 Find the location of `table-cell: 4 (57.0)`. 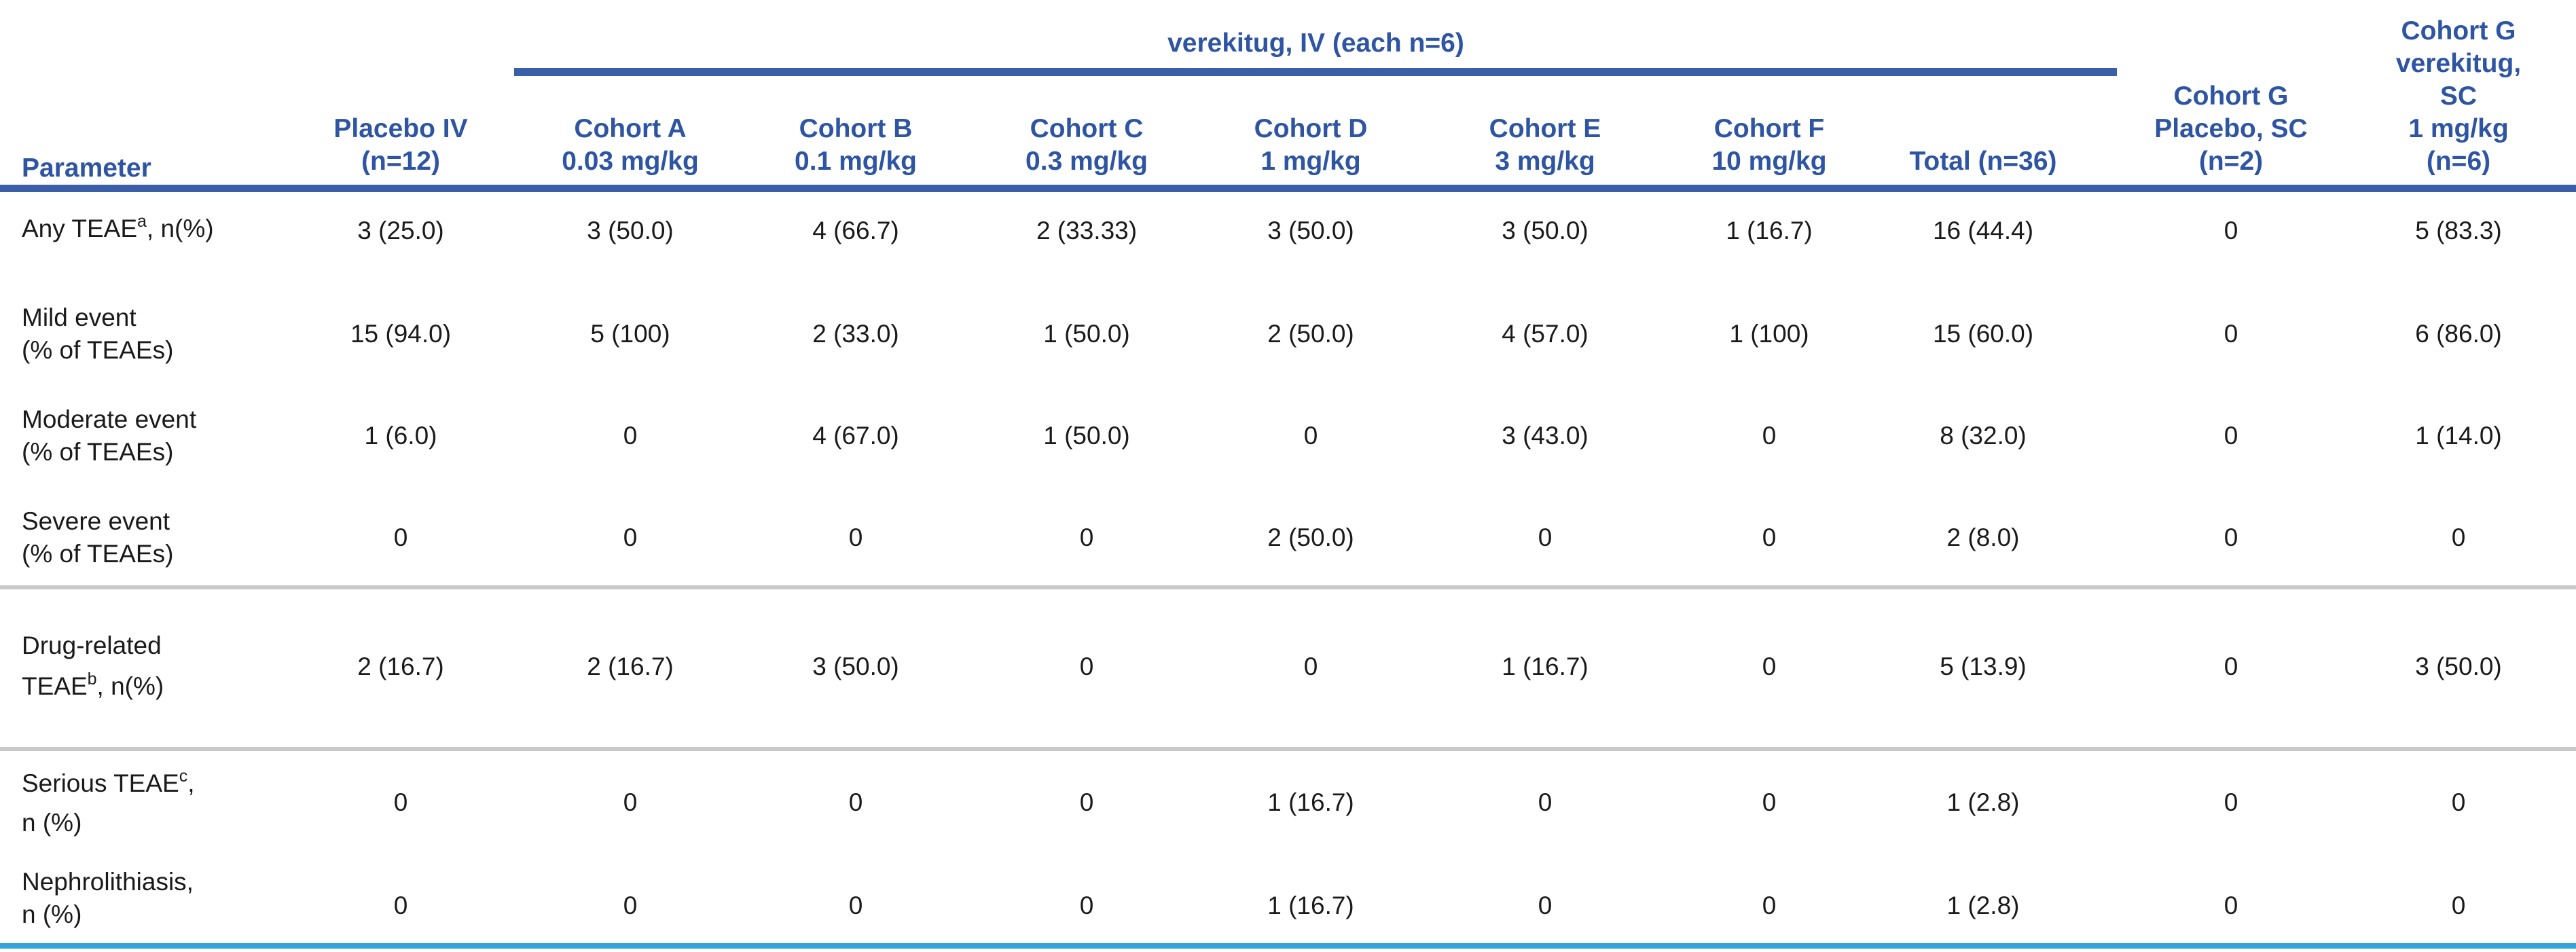

table-cell: 4 (57.0) is located at coordinates (1545, 334).